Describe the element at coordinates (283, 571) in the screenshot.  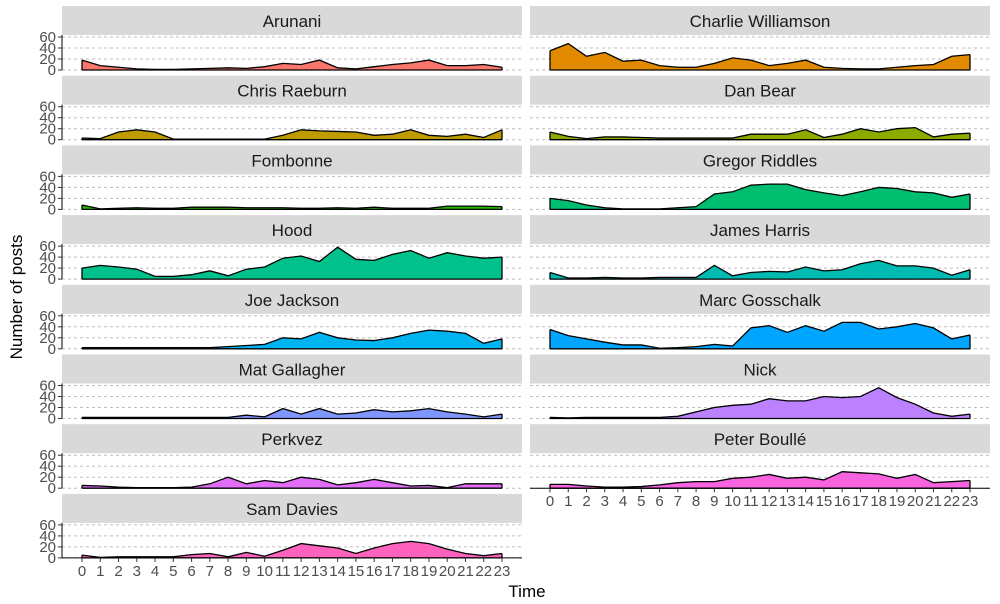
I see `x-tick-label: 11` at that location.